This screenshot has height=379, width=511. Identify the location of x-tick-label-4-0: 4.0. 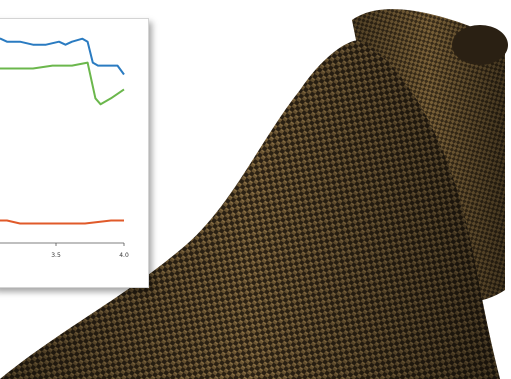
(124, 255).